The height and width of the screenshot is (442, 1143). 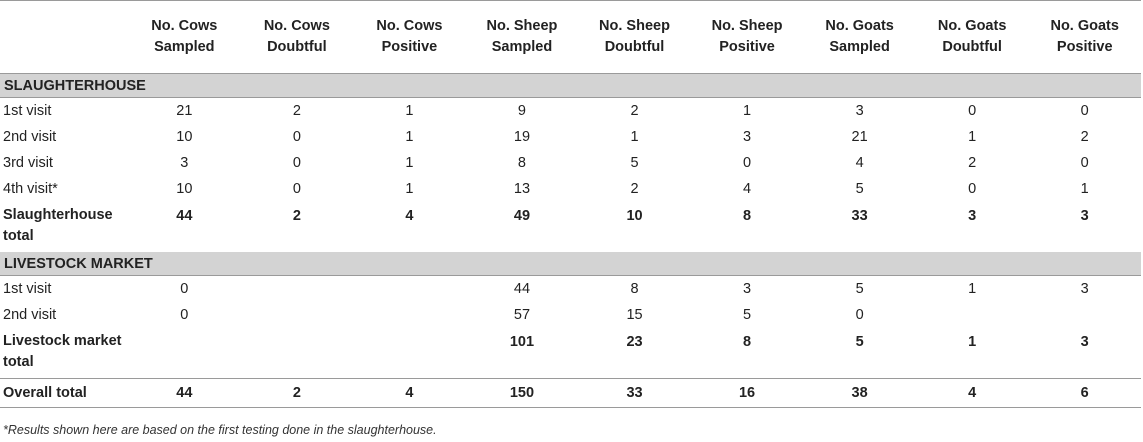 I want to click on row-label: 3rd visit, so click(x=28, y=163).